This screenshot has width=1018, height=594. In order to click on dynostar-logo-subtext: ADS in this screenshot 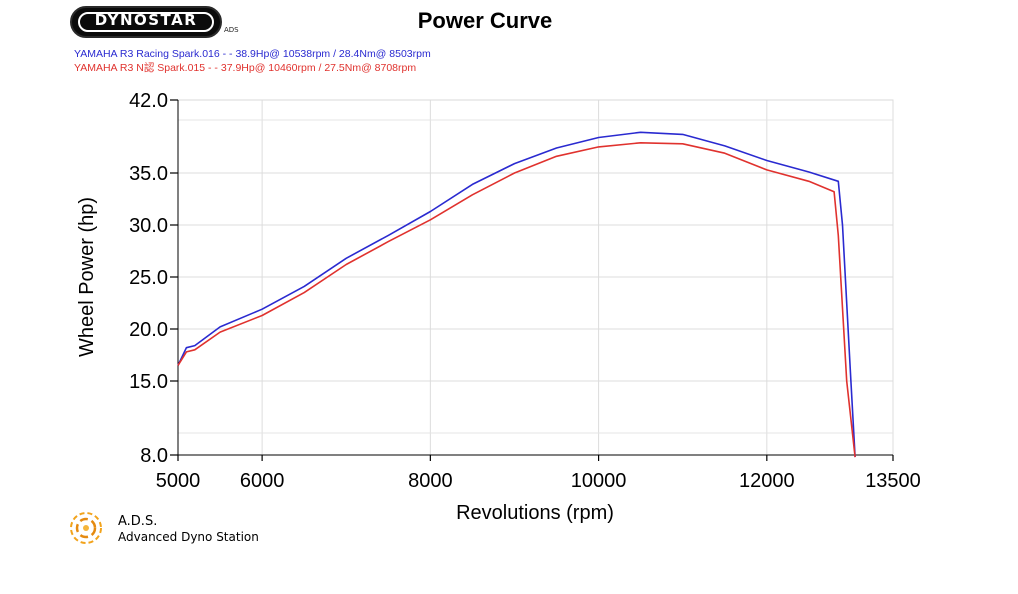, I will do `click(231, 30)`.